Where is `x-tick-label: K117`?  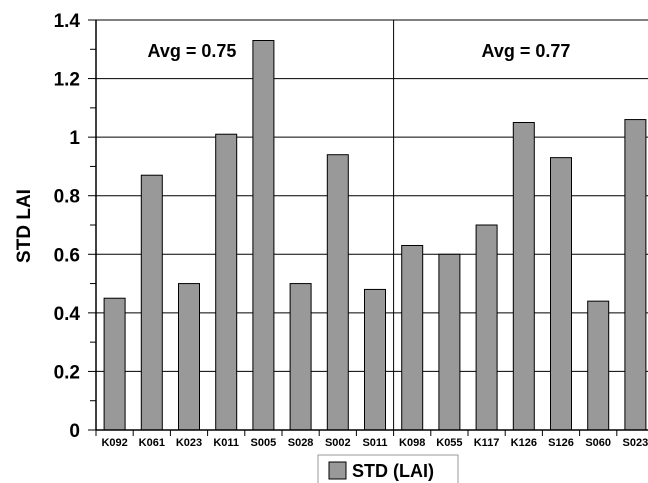 x-tick-label: K117 is located at coordinates (487, 443).